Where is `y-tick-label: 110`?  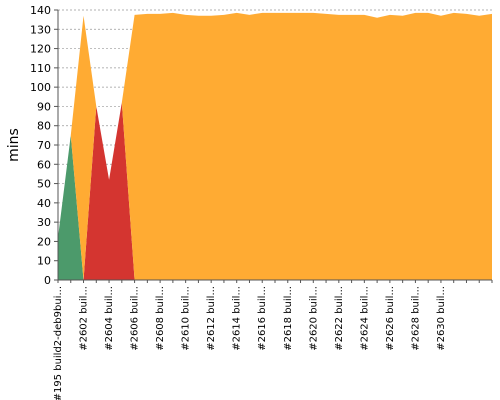
y-tick-label: 110 is located at coordinates (40, 68).